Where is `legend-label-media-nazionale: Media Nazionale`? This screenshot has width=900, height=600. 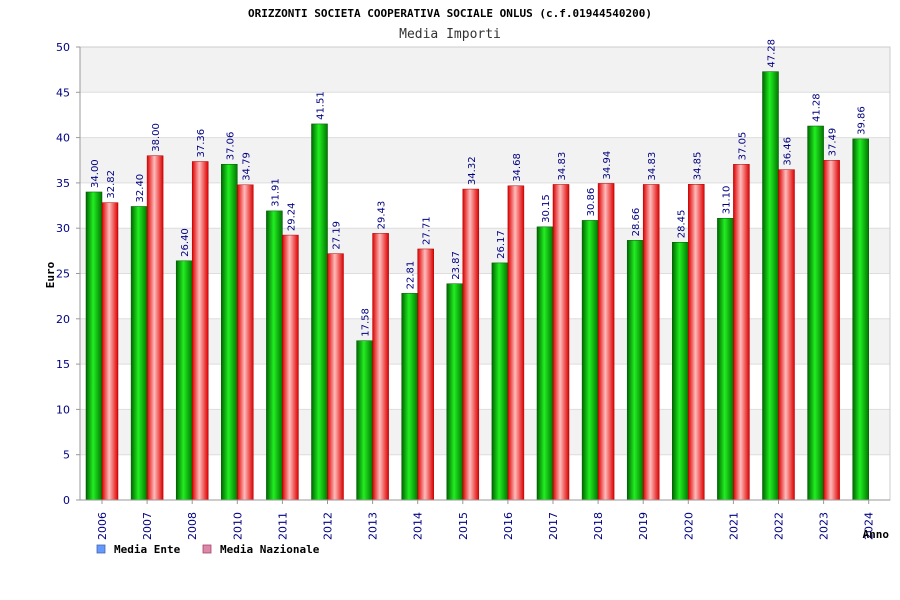
legend-label-media-nazionale: Media Nazionale is located at coordinates (270, 549).